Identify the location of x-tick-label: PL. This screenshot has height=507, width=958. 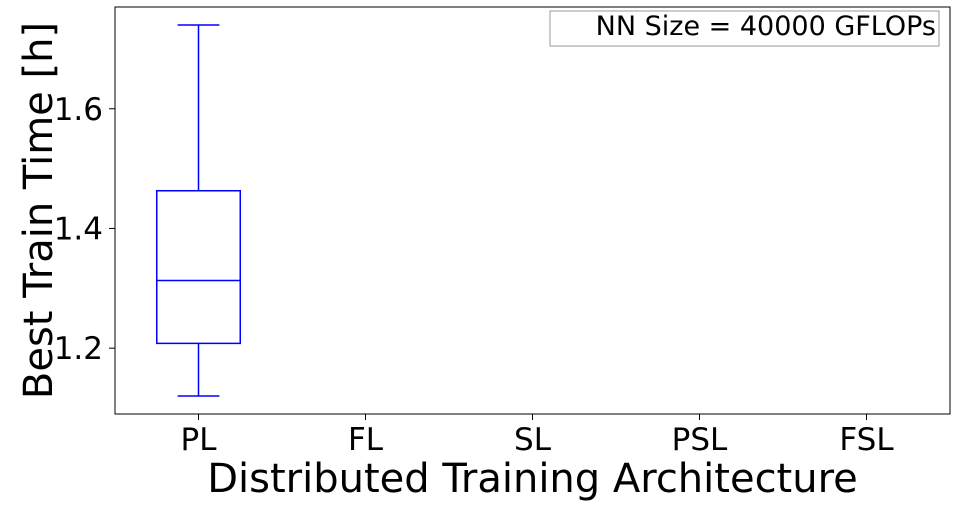
(199, 440).